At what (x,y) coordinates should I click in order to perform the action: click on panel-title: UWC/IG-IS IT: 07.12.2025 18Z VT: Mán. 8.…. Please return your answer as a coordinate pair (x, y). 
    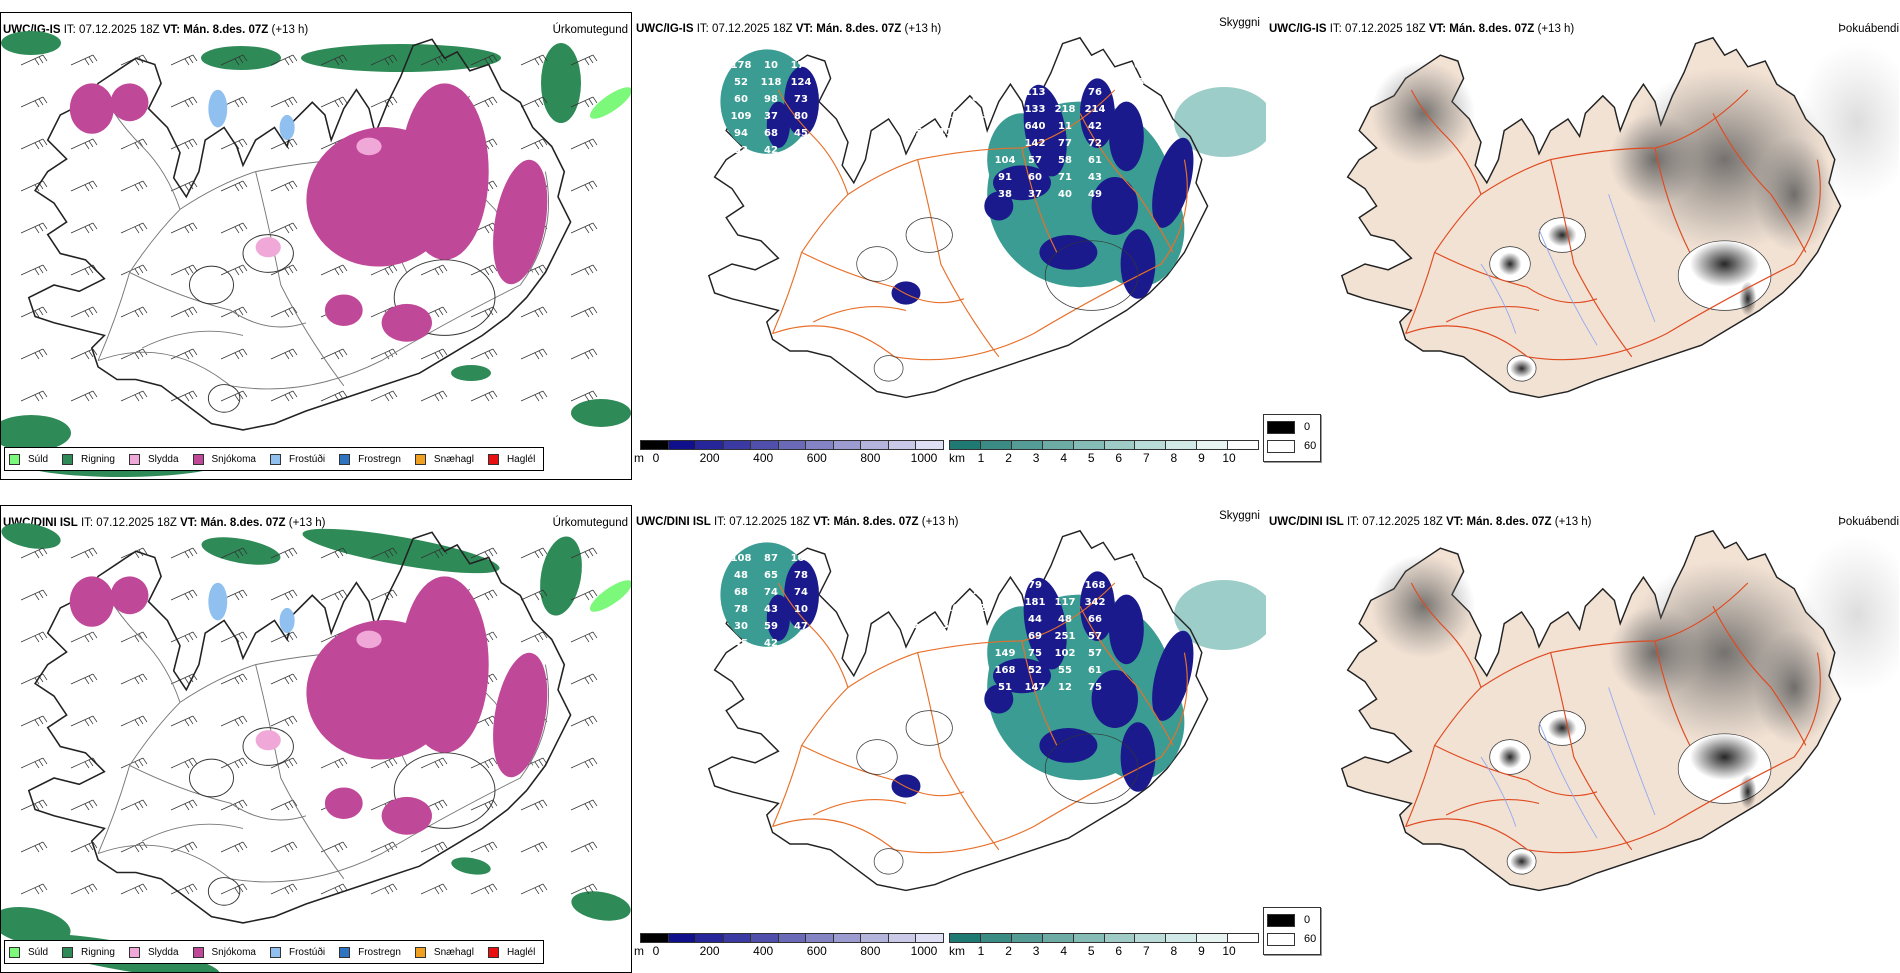
    Looking at the image, I should click on (788, 29).